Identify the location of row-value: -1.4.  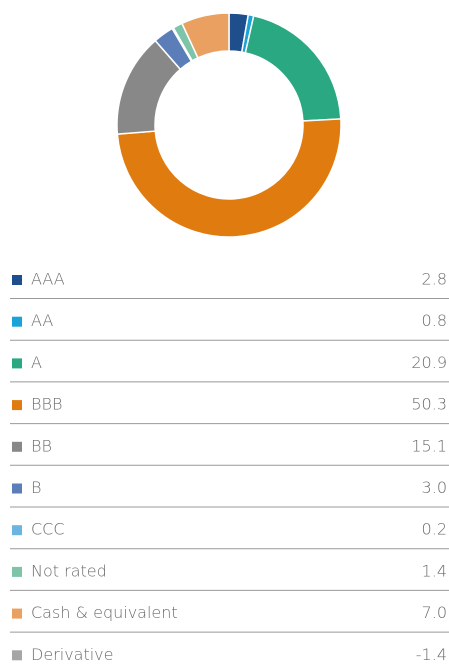
(431, 654).